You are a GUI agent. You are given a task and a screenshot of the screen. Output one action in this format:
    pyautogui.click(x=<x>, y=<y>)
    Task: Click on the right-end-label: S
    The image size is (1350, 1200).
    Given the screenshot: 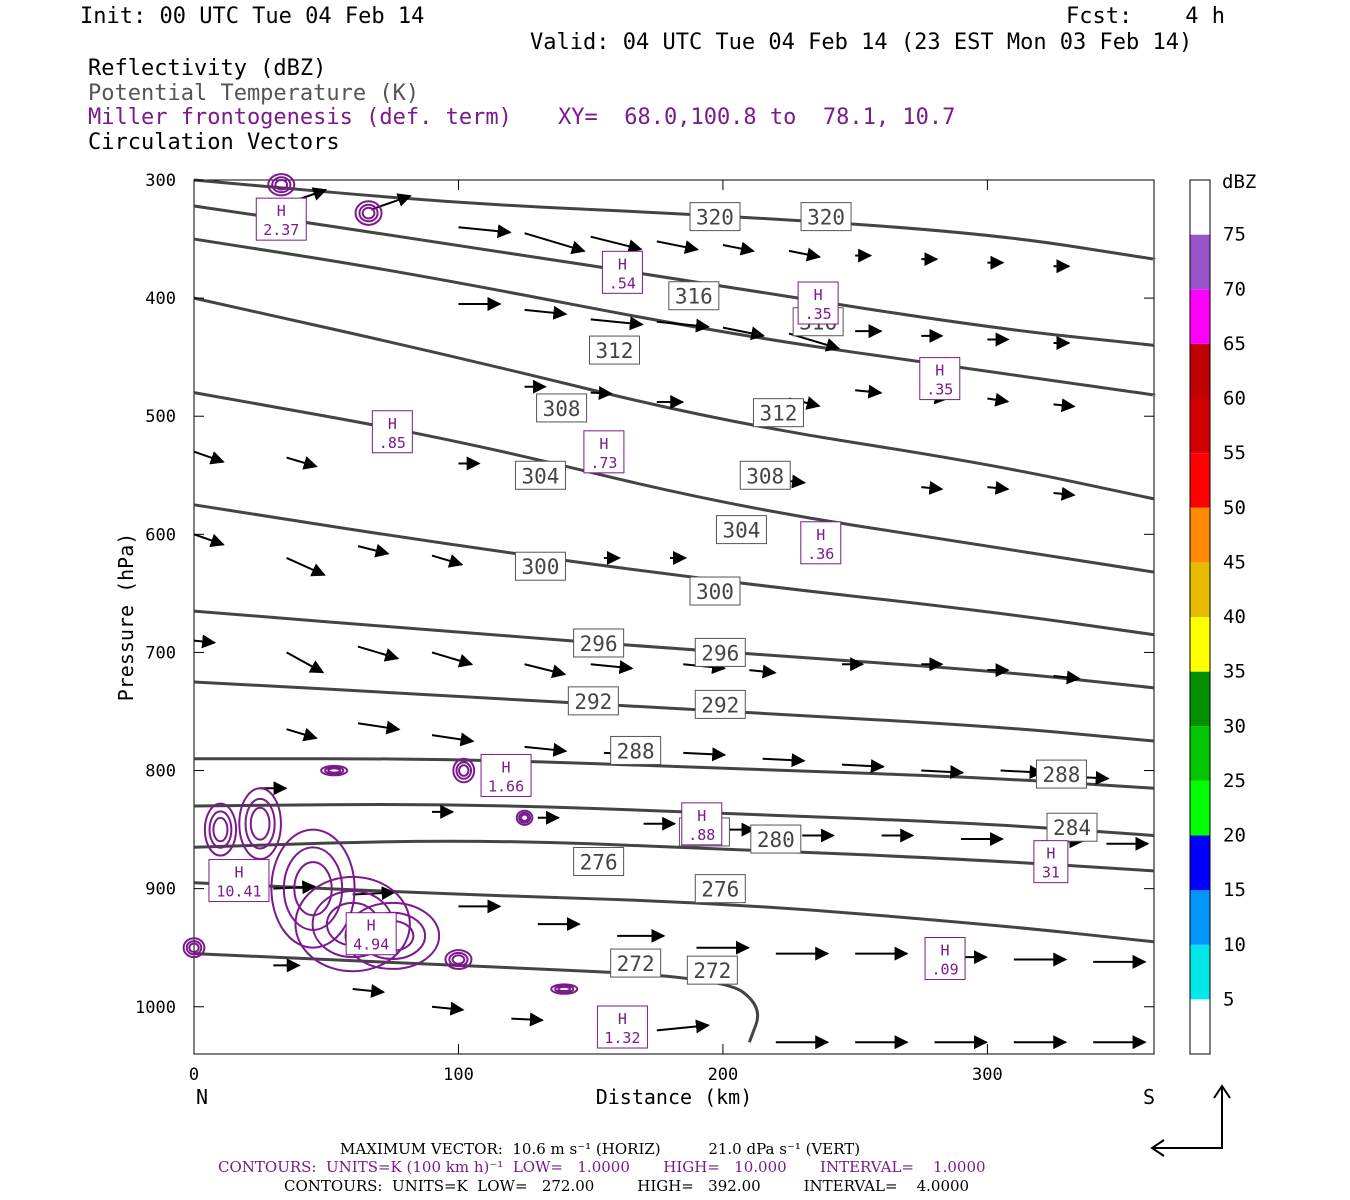 What is the action you would take?
    pyautogui.click(x=1149, y=1097)
    